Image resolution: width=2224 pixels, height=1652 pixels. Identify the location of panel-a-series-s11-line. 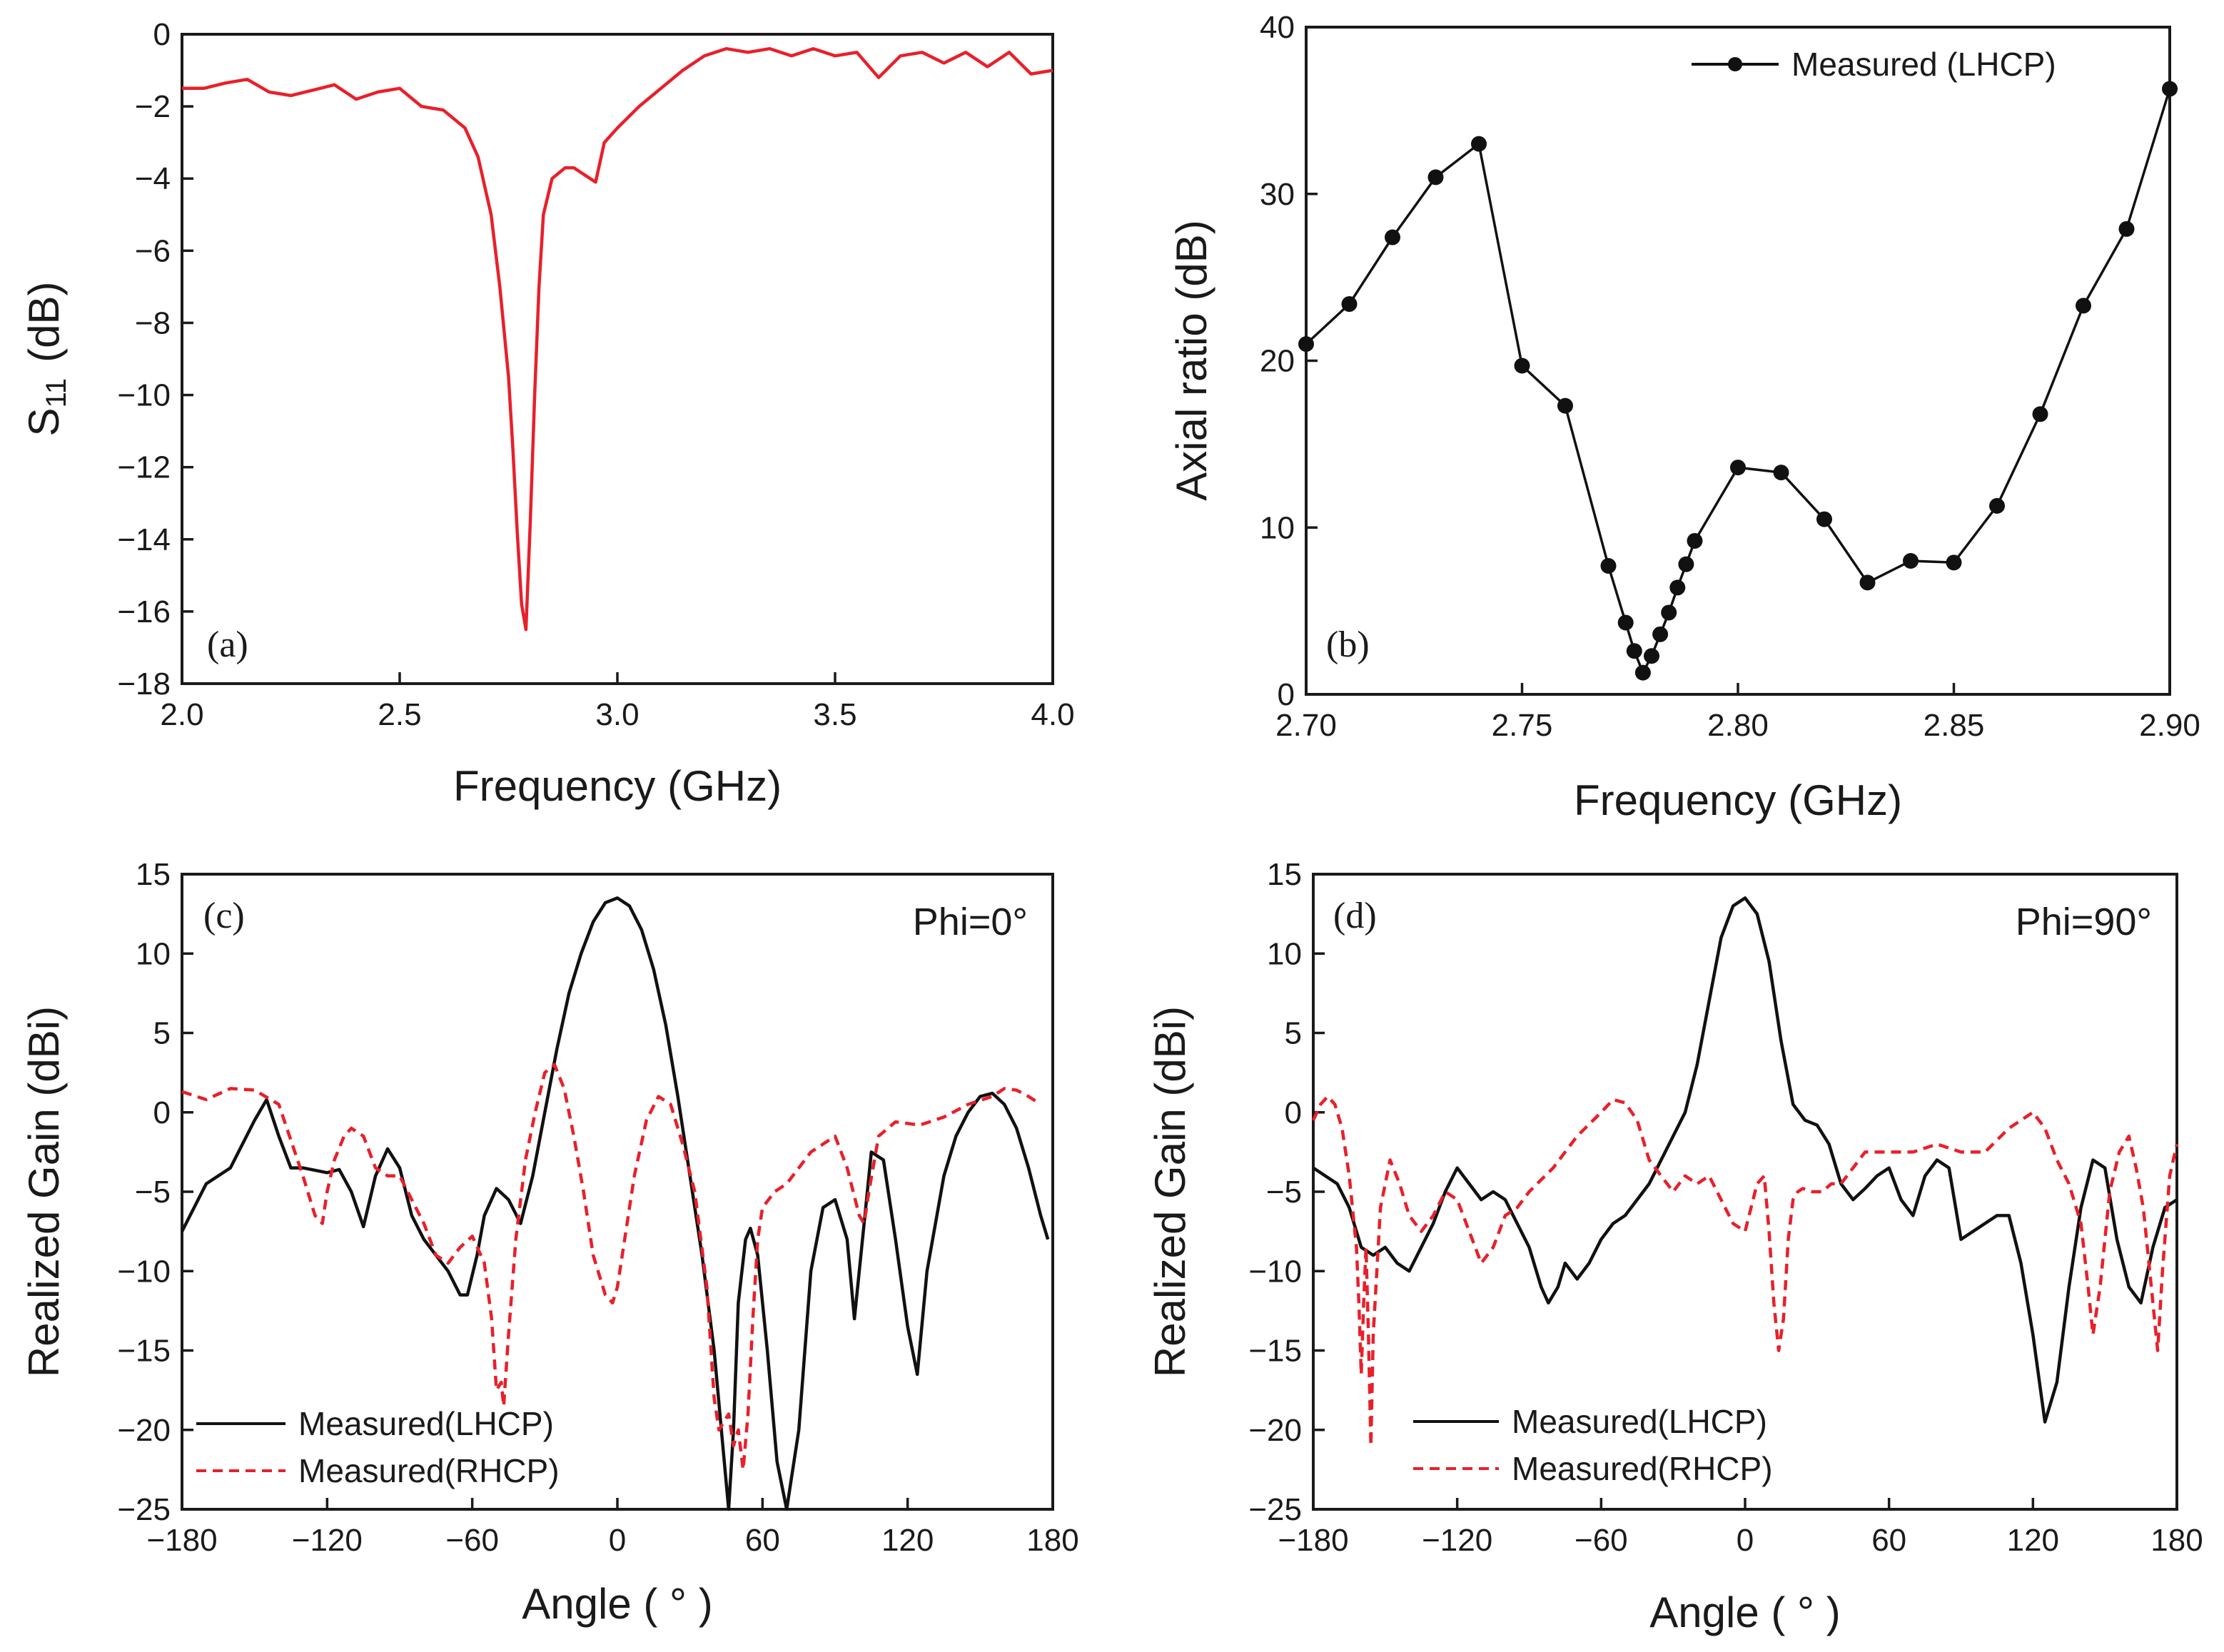
(617, 339).